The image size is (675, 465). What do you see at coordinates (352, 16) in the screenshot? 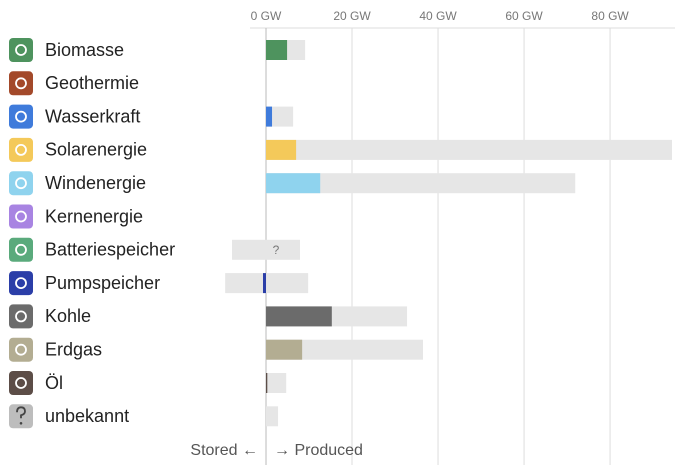
I see `x-tick-label: 20 GW` at bounding box center [352, 16].